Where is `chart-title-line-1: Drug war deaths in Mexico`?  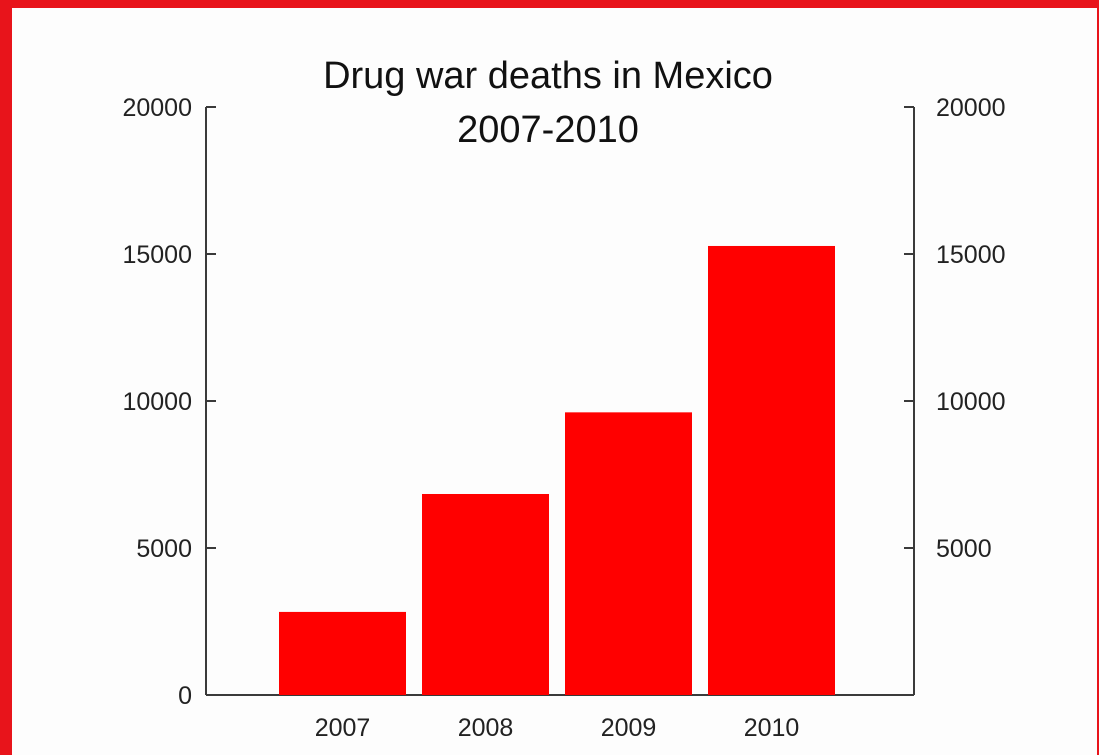
chart-title-line-1: Drug war deaths in Mexico is located at coordinates (548, 76).